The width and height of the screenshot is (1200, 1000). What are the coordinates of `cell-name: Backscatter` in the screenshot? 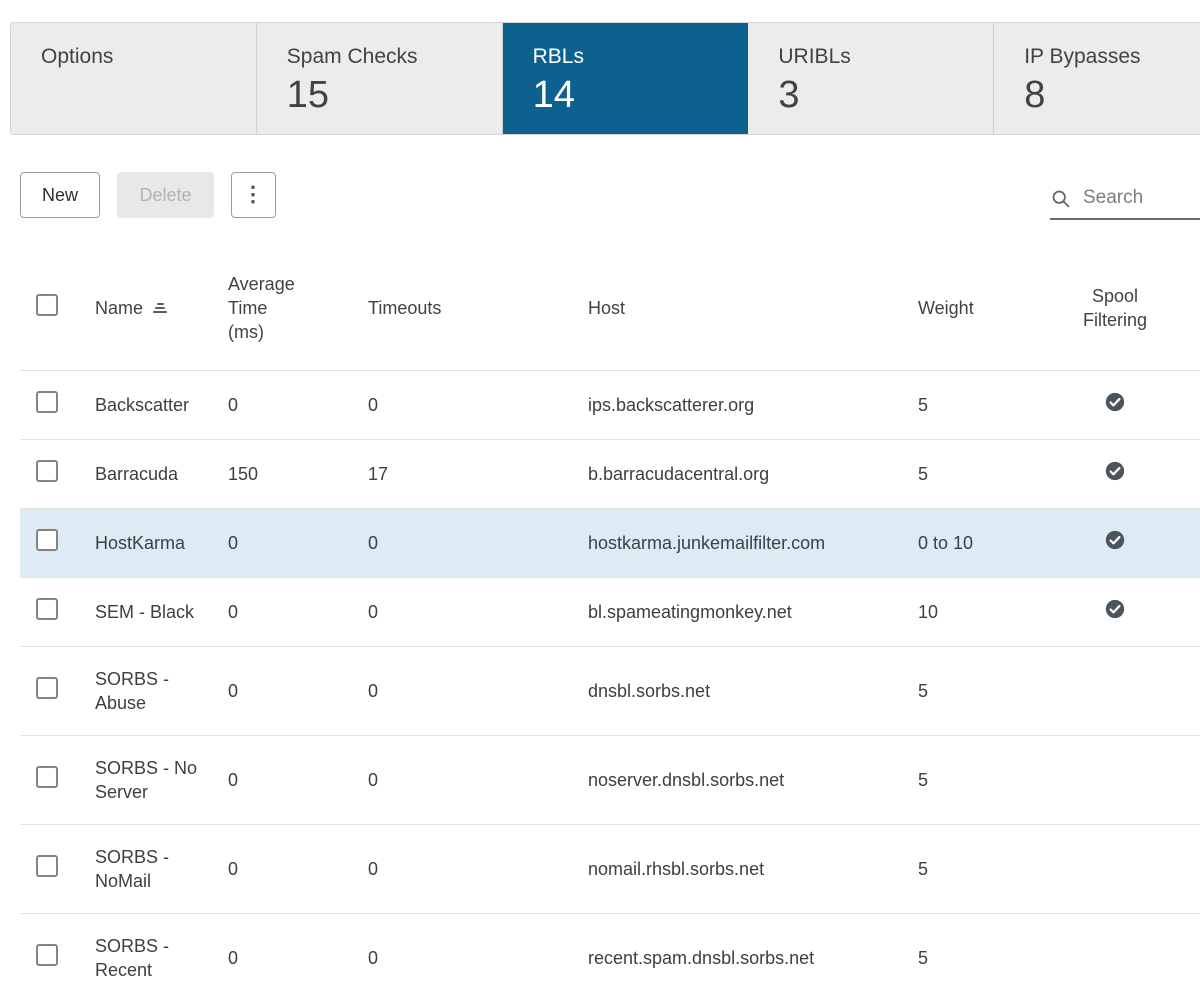 It's located at (142, 405).